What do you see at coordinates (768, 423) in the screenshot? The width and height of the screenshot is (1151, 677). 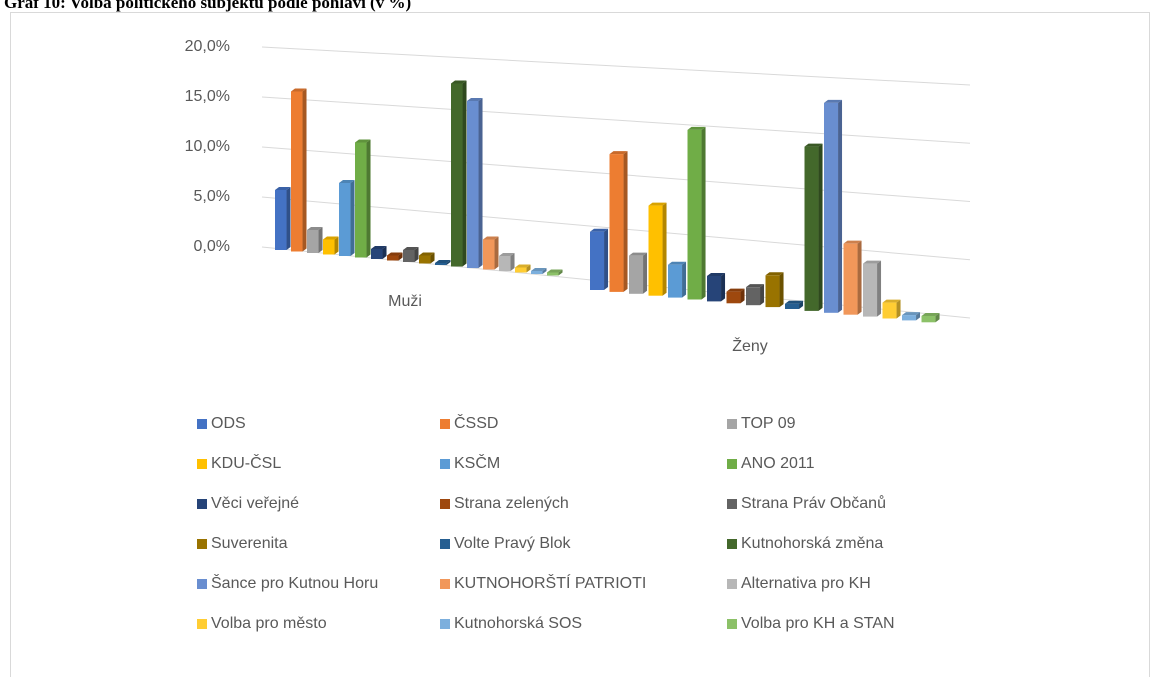 I see `legend-label: TOP 09` at bounding box center [768, 423].